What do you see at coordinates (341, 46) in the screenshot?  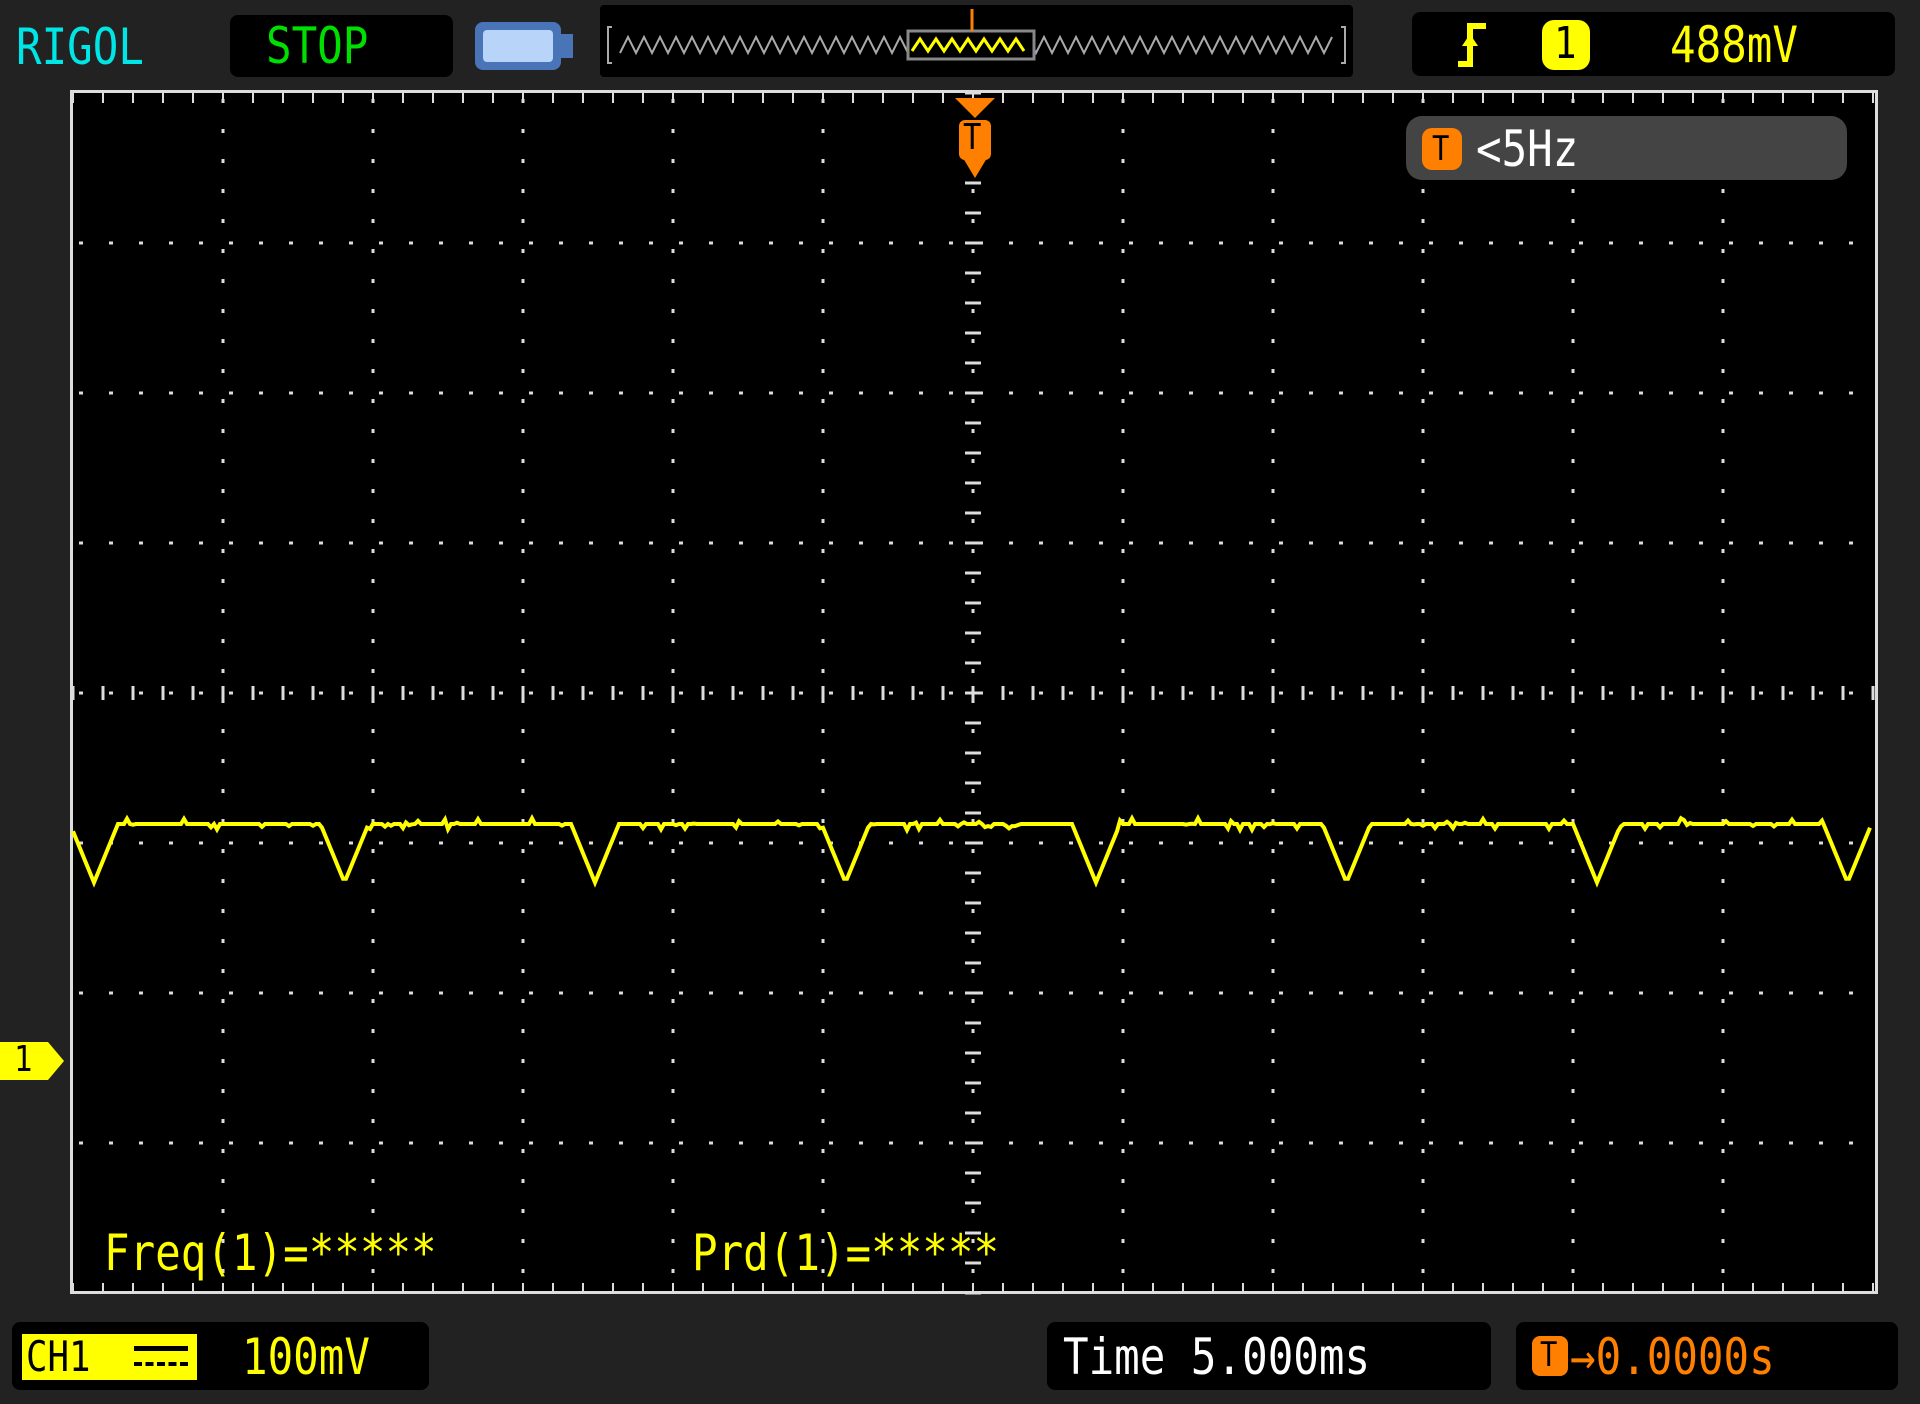 I see `run-state-box: STOP` at bounding box center [341, 46].